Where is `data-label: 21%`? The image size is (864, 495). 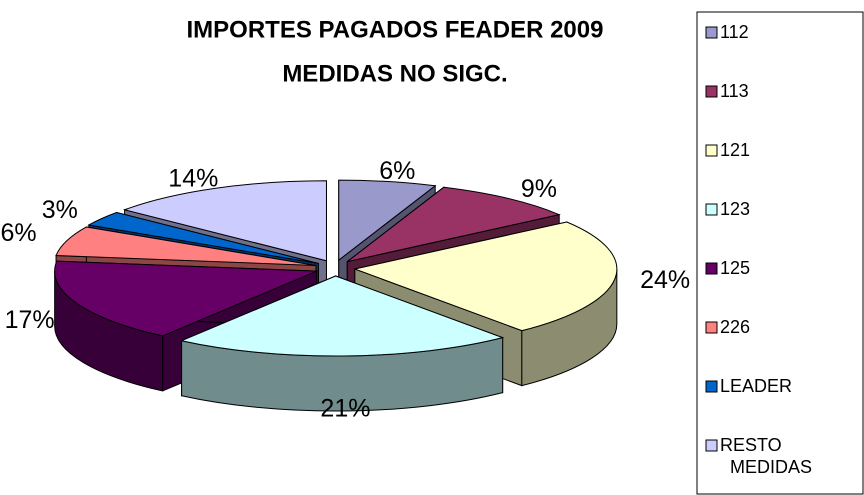
data-label: 21% is located at coordinates (345, 409).